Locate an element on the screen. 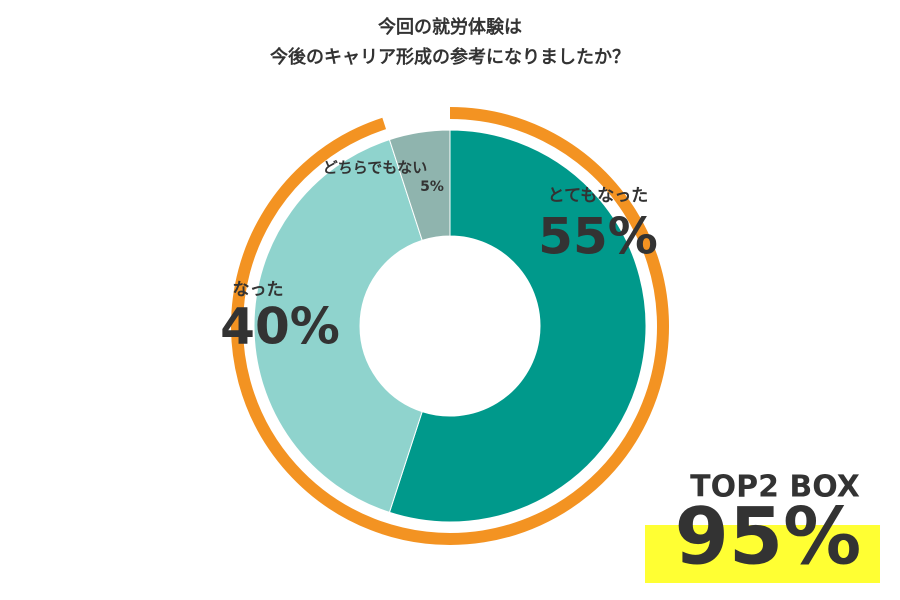  value-label: 5% is located at coordinates (432, 187).